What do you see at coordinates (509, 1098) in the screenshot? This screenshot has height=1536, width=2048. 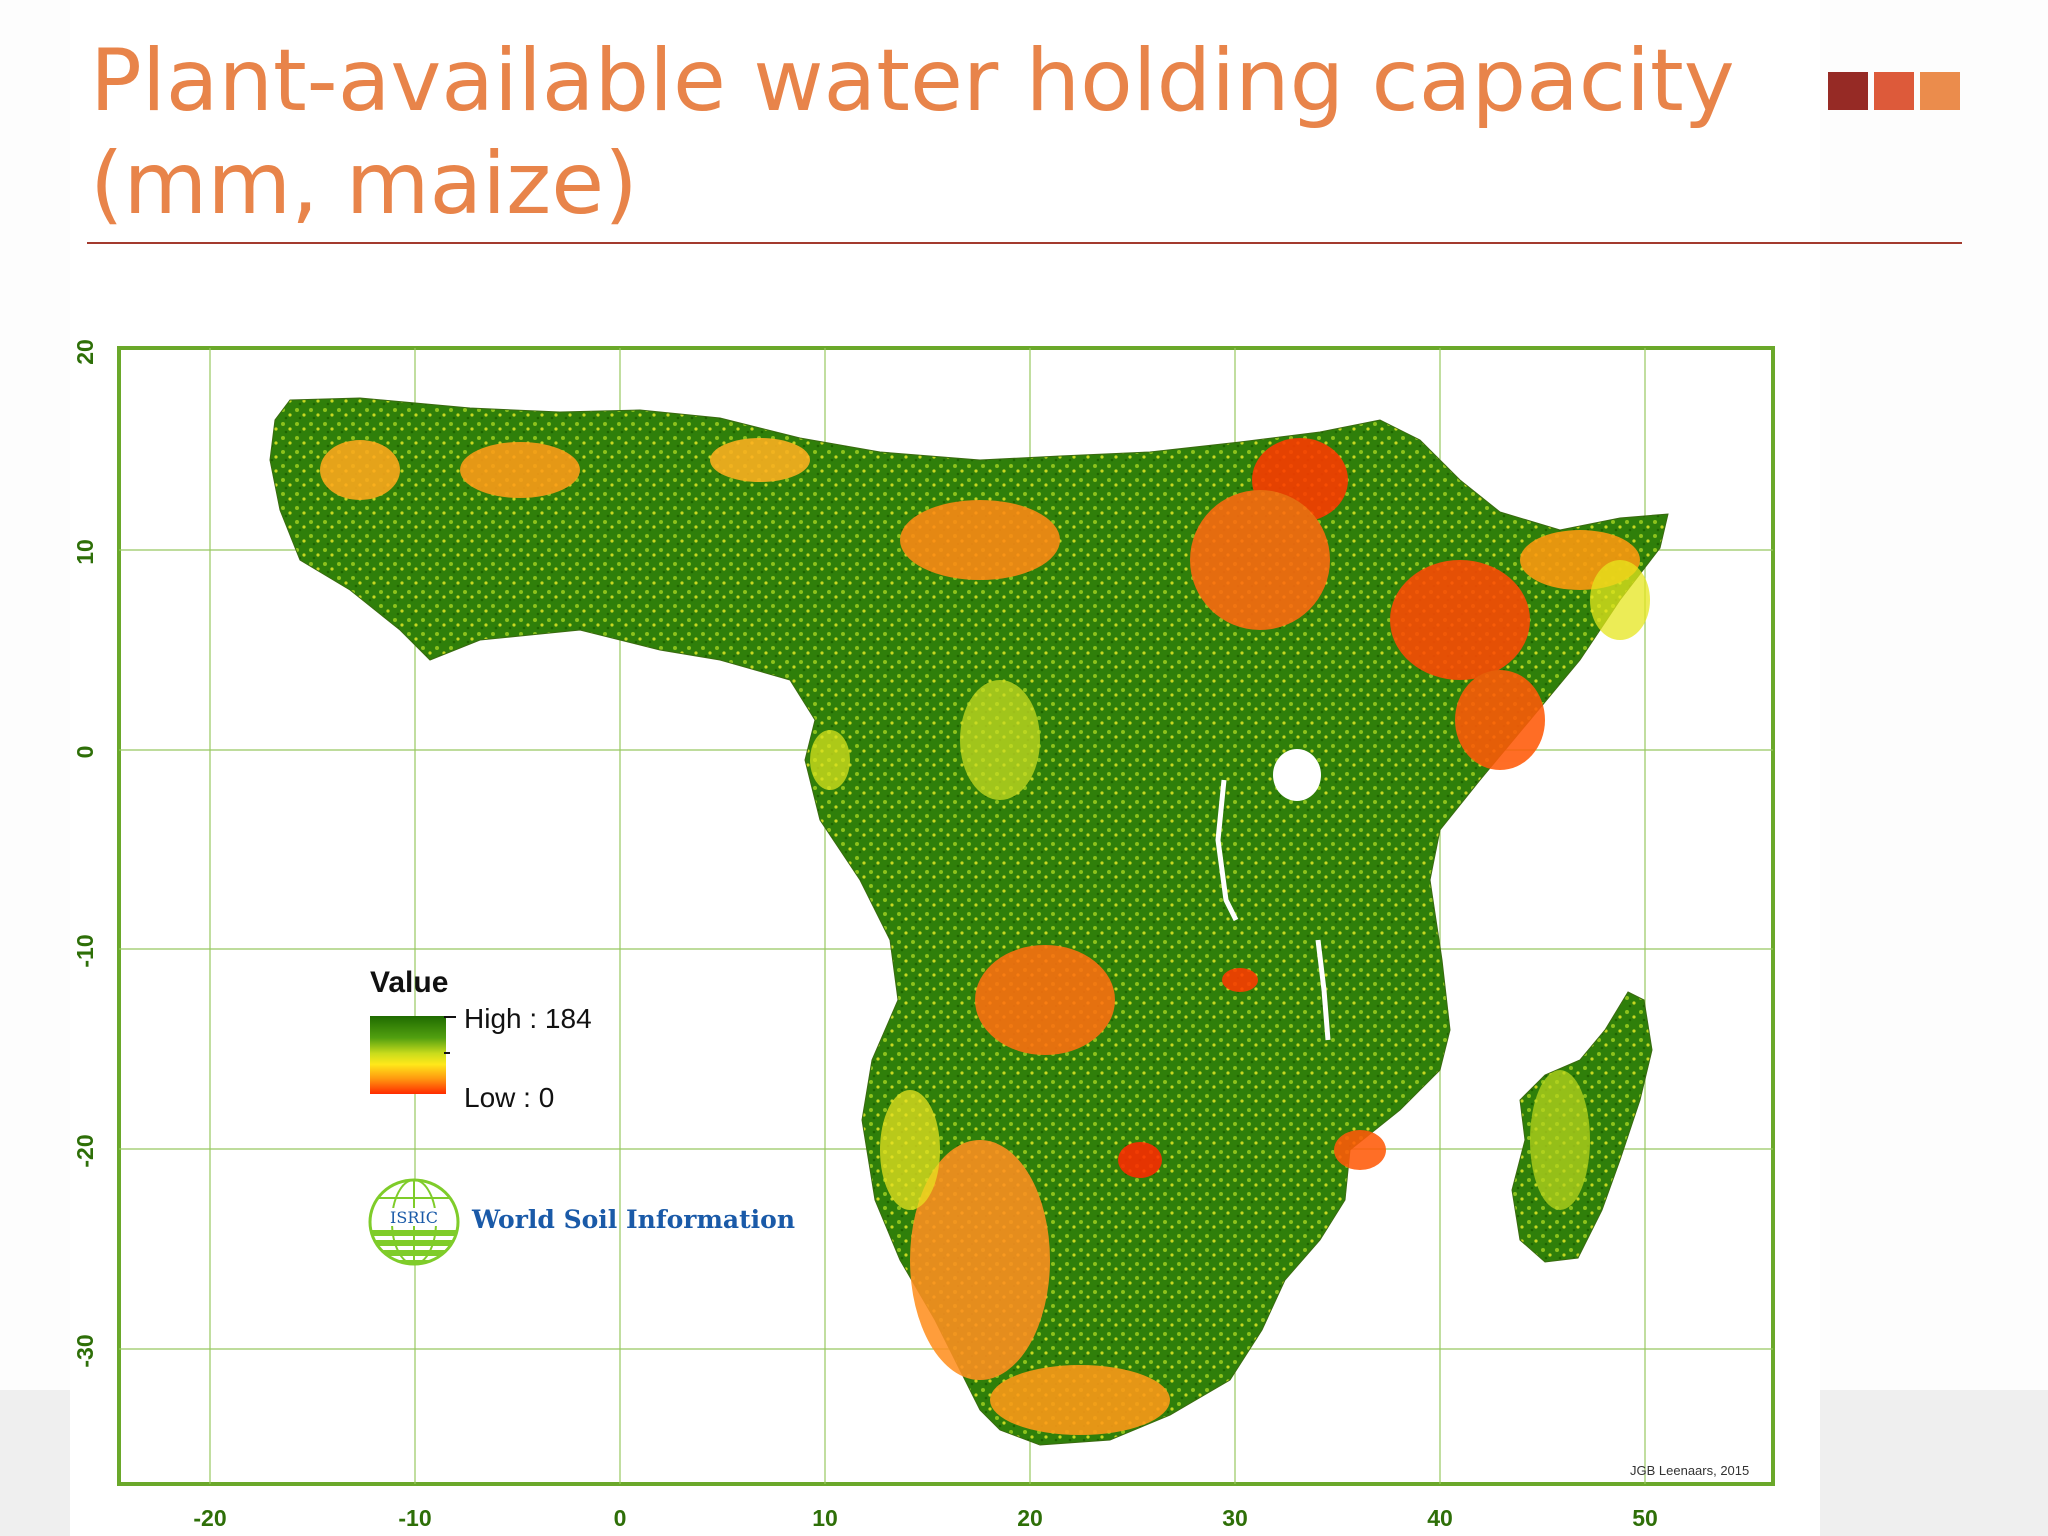 I see `legend-low-label: Low : 0` at bounding box center [509, 1098].